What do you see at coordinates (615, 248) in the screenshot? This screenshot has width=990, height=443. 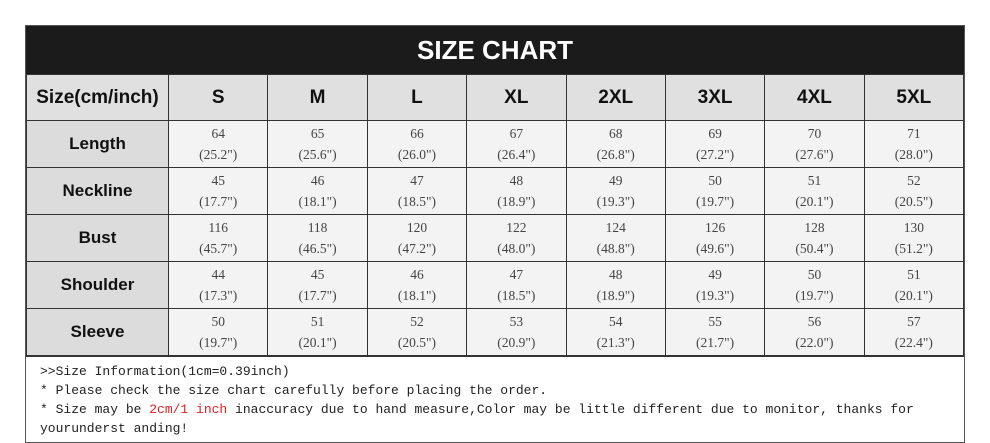 I see `inch-value: (48.8")` at bounding box center [615, 248].